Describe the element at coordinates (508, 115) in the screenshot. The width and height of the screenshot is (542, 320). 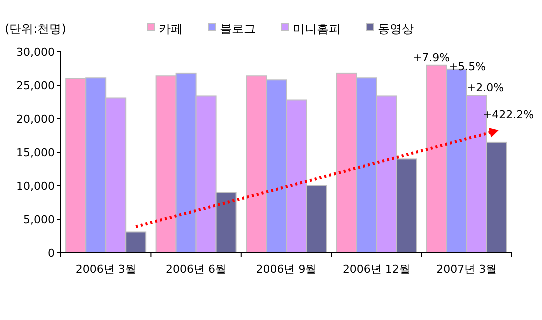
I see `annotation: +422.2%` at that location.